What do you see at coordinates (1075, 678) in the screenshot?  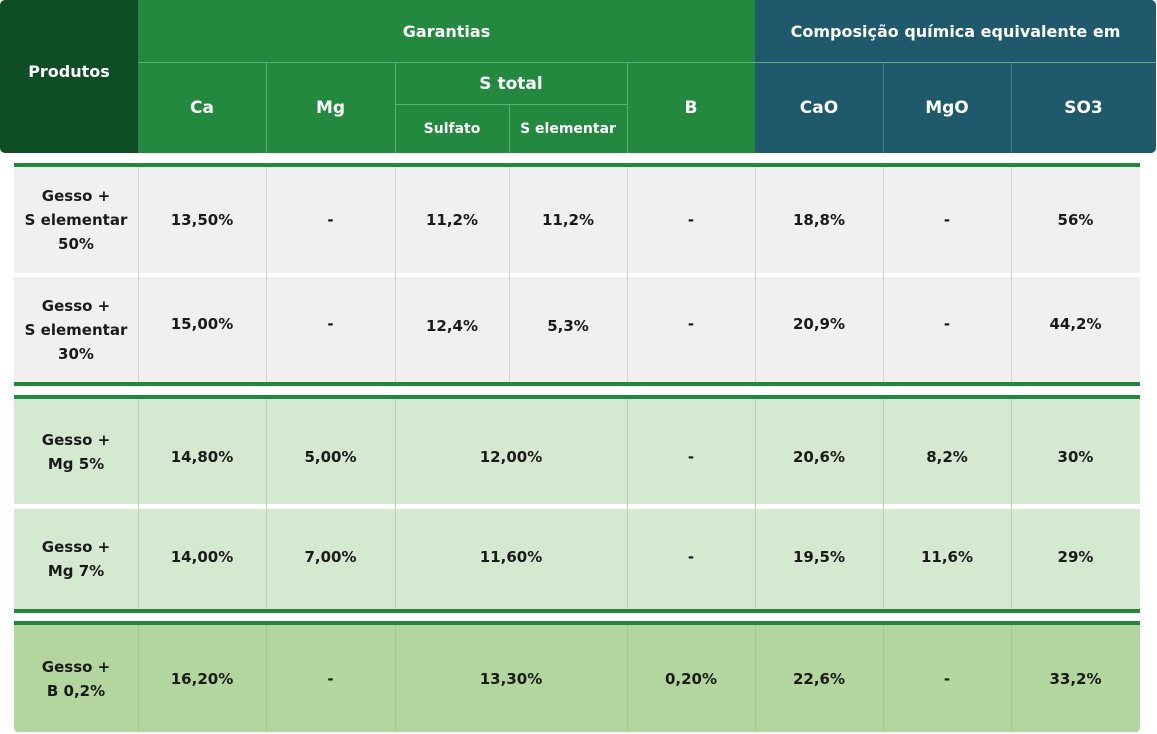 I see `cell-so3: 33,2%` at bounding box center [1075, 678].